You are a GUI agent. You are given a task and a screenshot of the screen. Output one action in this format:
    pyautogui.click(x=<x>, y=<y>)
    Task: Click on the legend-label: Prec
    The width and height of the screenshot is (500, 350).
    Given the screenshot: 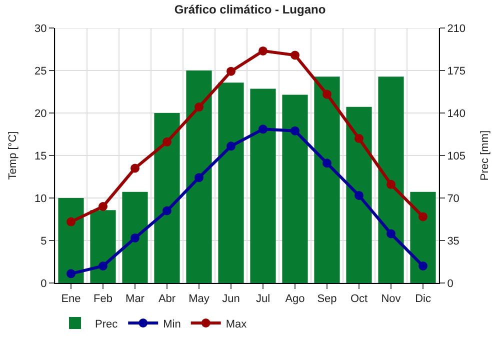 What is the action you would take?
    pyautogui.click(x=106, y=324)
    